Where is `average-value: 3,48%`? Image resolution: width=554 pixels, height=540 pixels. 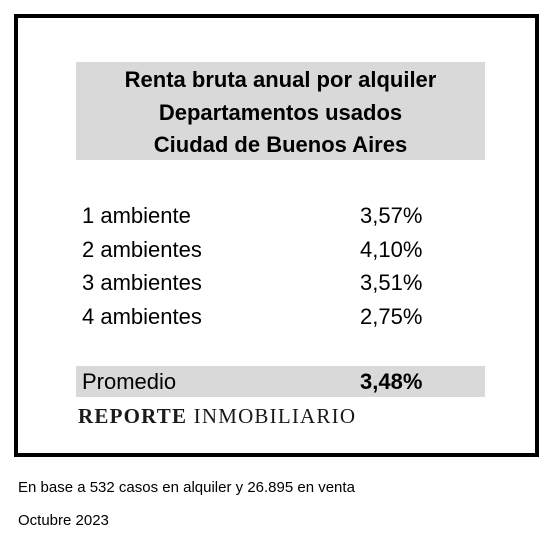
average-value: 3,48% is located at coordinates (391, 381).